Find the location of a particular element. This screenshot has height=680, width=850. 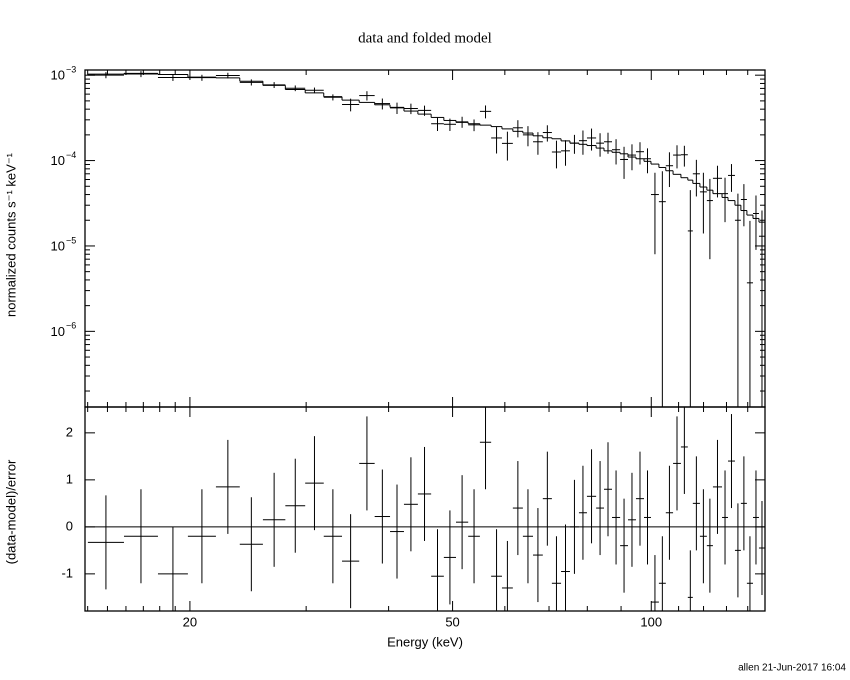

y-tick-label: -1 is located at coordinates (67, 572).